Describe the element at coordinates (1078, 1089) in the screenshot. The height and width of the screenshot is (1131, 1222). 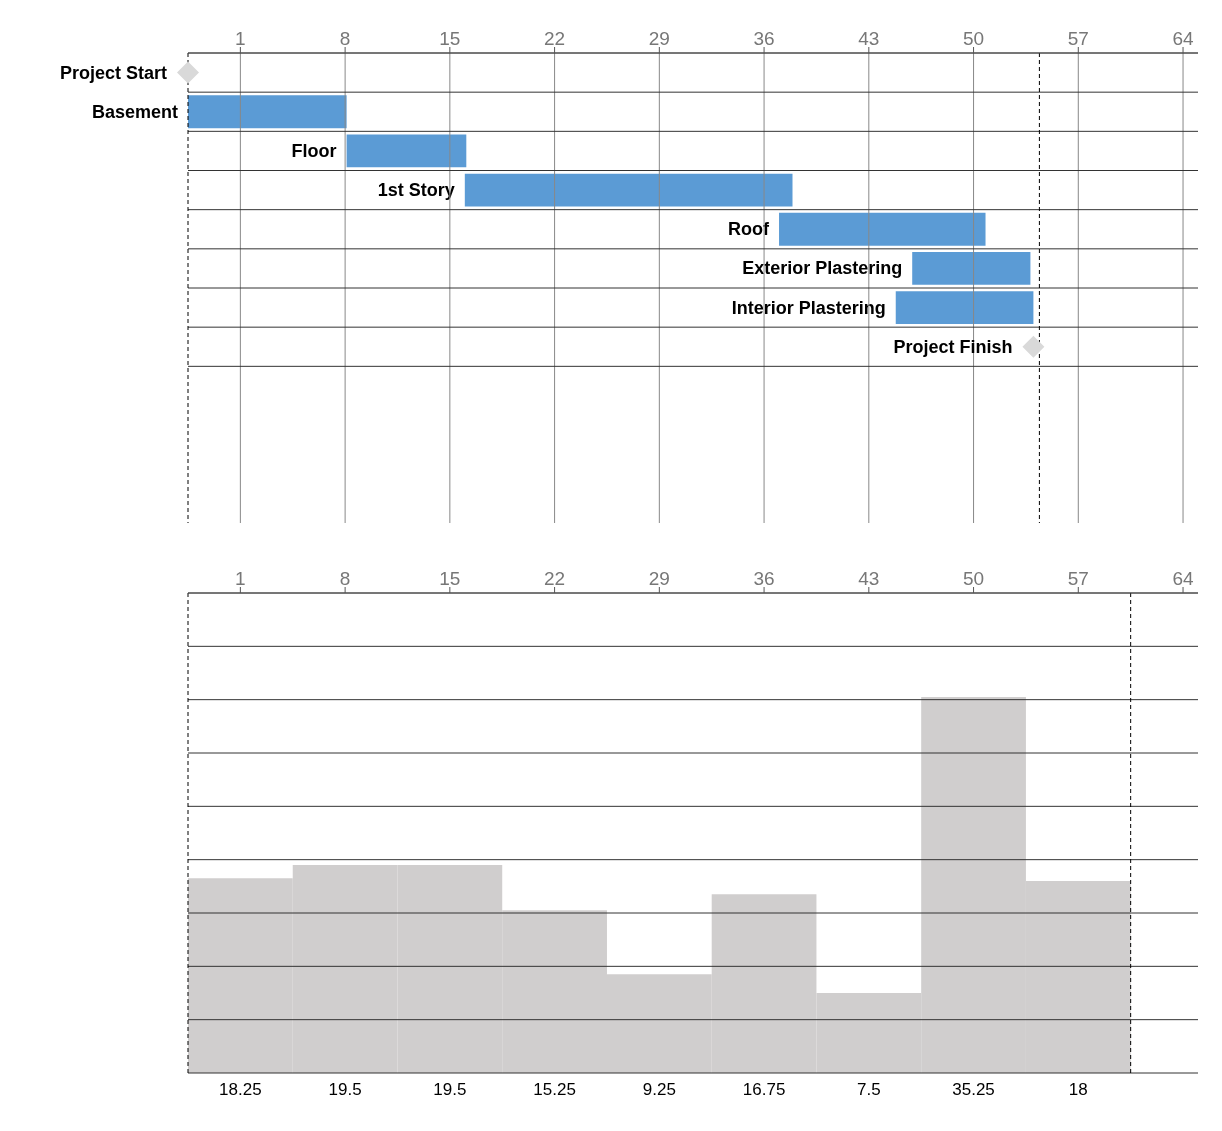
I see `data-label: 18` at that location.